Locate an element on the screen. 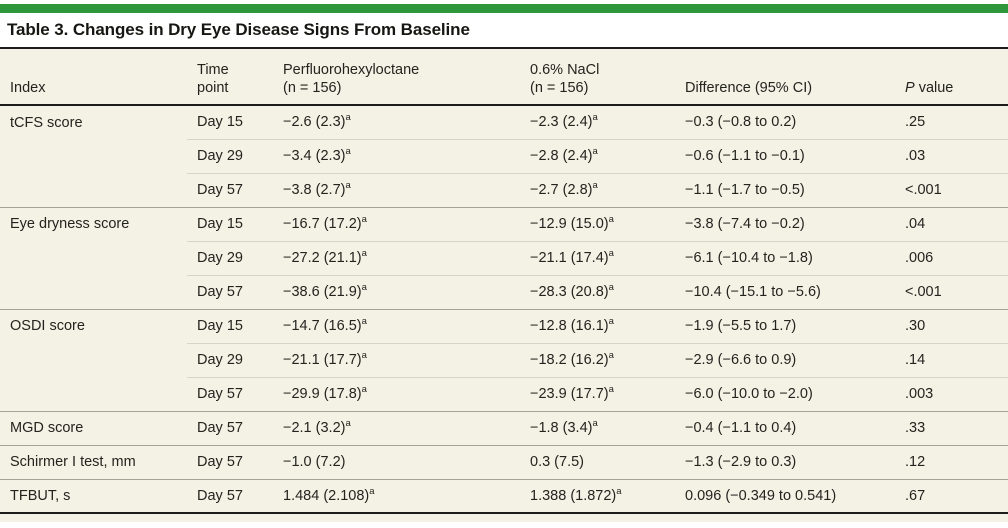  col-header-nacl: 0.6% NaCl (n = 156) is located at coordinates (597, 77).